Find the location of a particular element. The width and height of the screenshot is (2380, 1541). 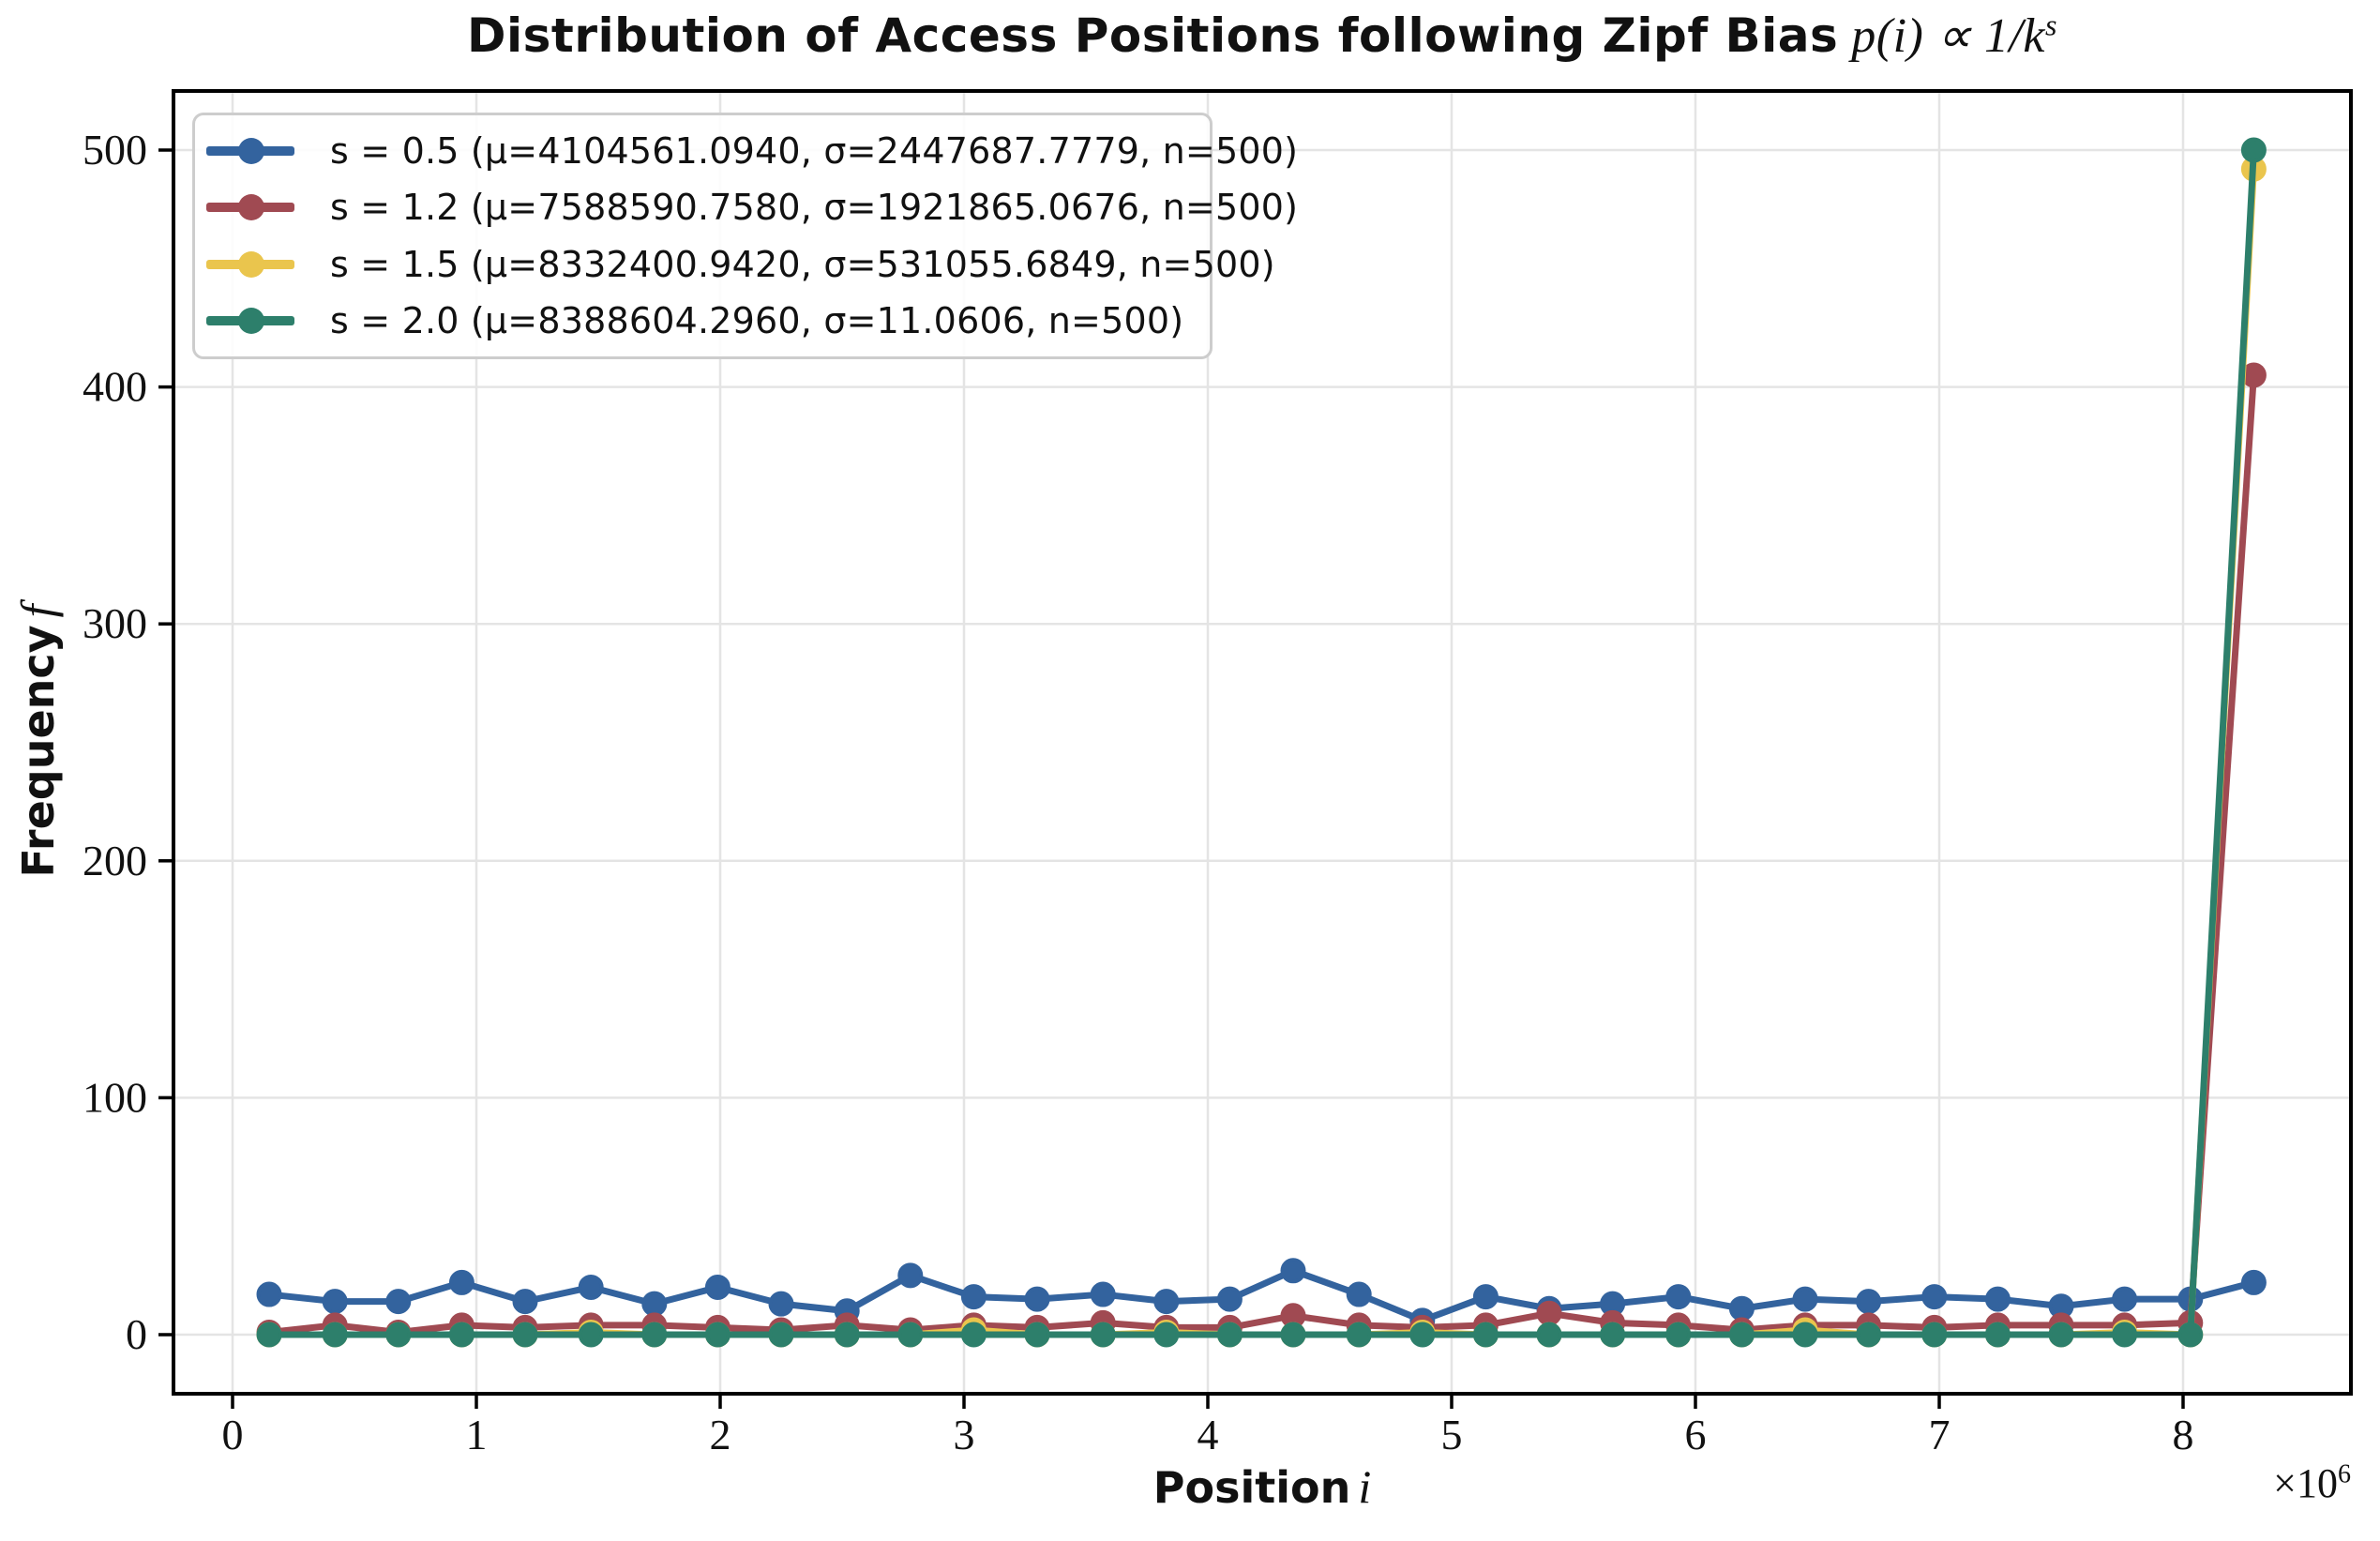

legend-marker-s-1.5 is located at coordinates (250, 264).